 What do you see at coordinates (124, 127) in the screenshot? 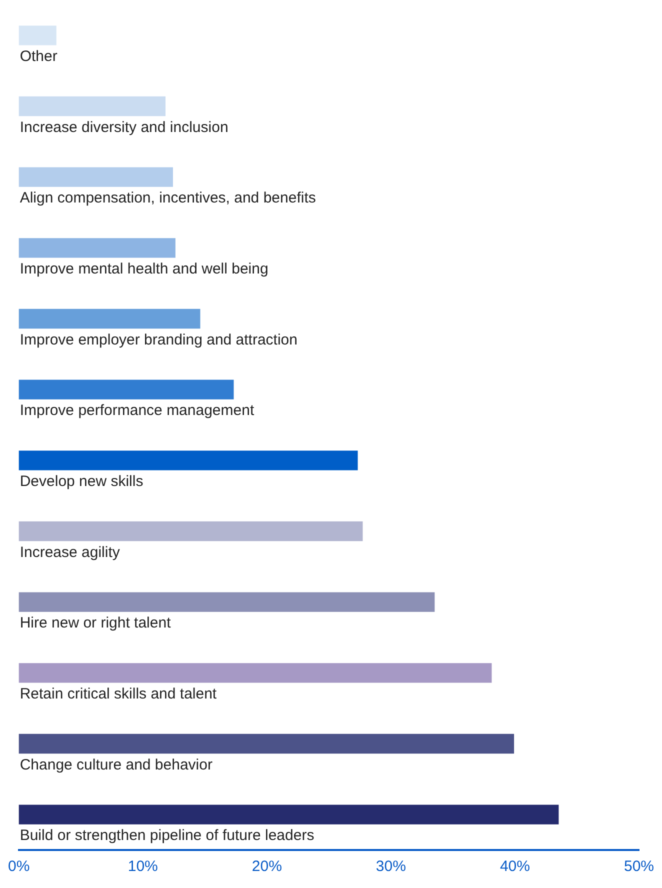
I see `y-tick-label: Increase diversity and inclusion` at bounding box center [124, 127].